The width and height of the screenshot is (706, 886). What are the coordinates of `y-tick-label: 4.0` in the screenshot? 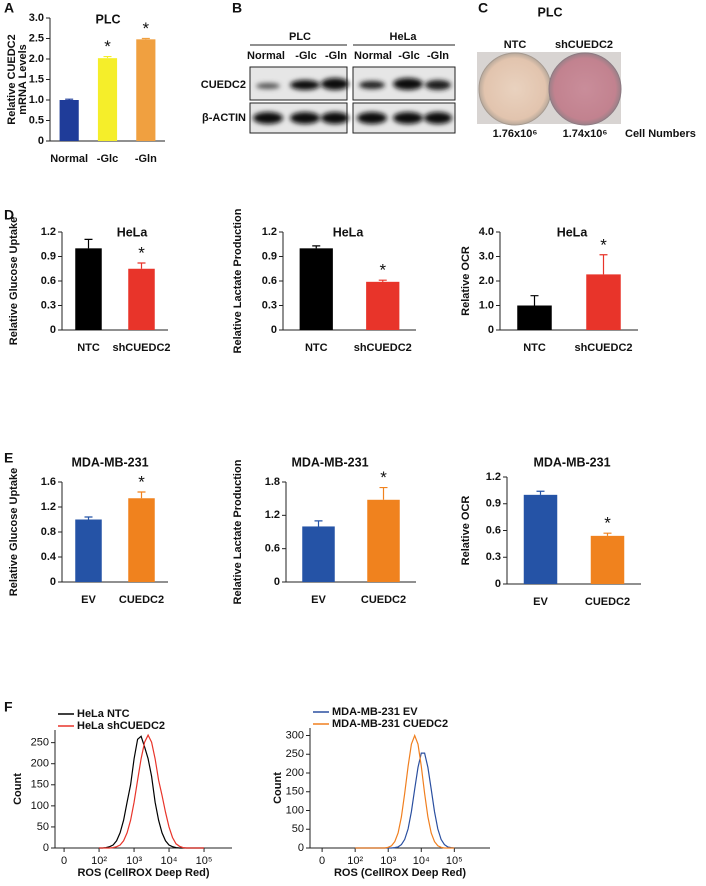 It's located at (486, 232).